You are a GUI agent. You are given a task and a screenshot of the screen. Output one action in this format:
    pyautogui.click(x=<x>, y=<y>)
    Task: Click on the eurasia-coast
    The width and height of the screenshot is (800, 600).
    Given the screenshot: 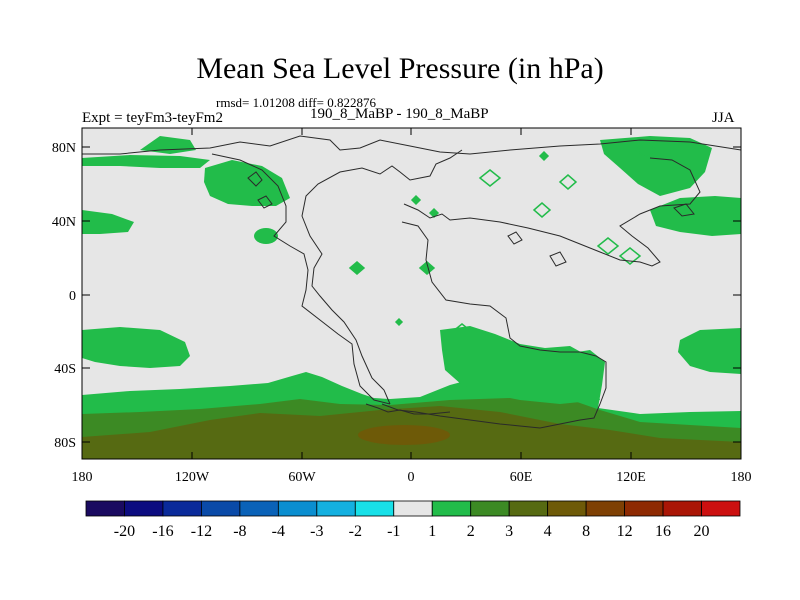 What is the action you would take?
    pyautogui.click(x=552, y=212)
    